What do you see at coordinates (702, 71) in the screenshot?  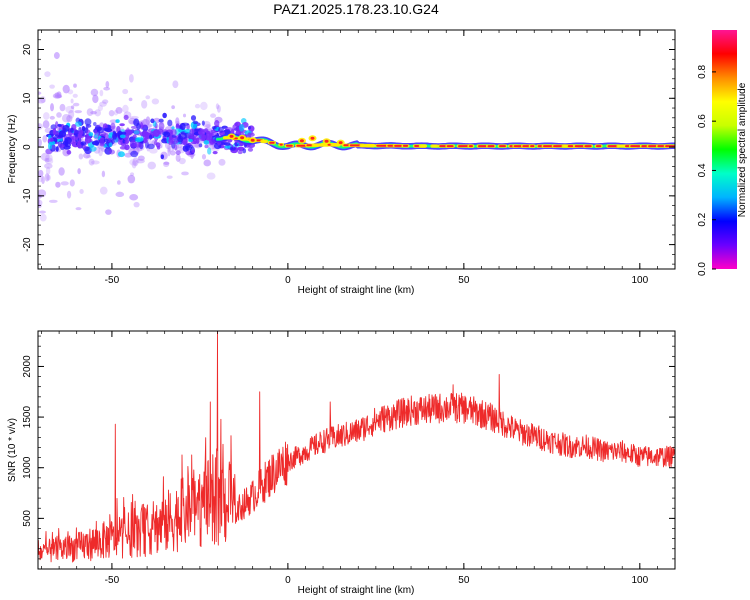 I see `colorbar-tick-label: 0.8` at bounding box center [702, 71].